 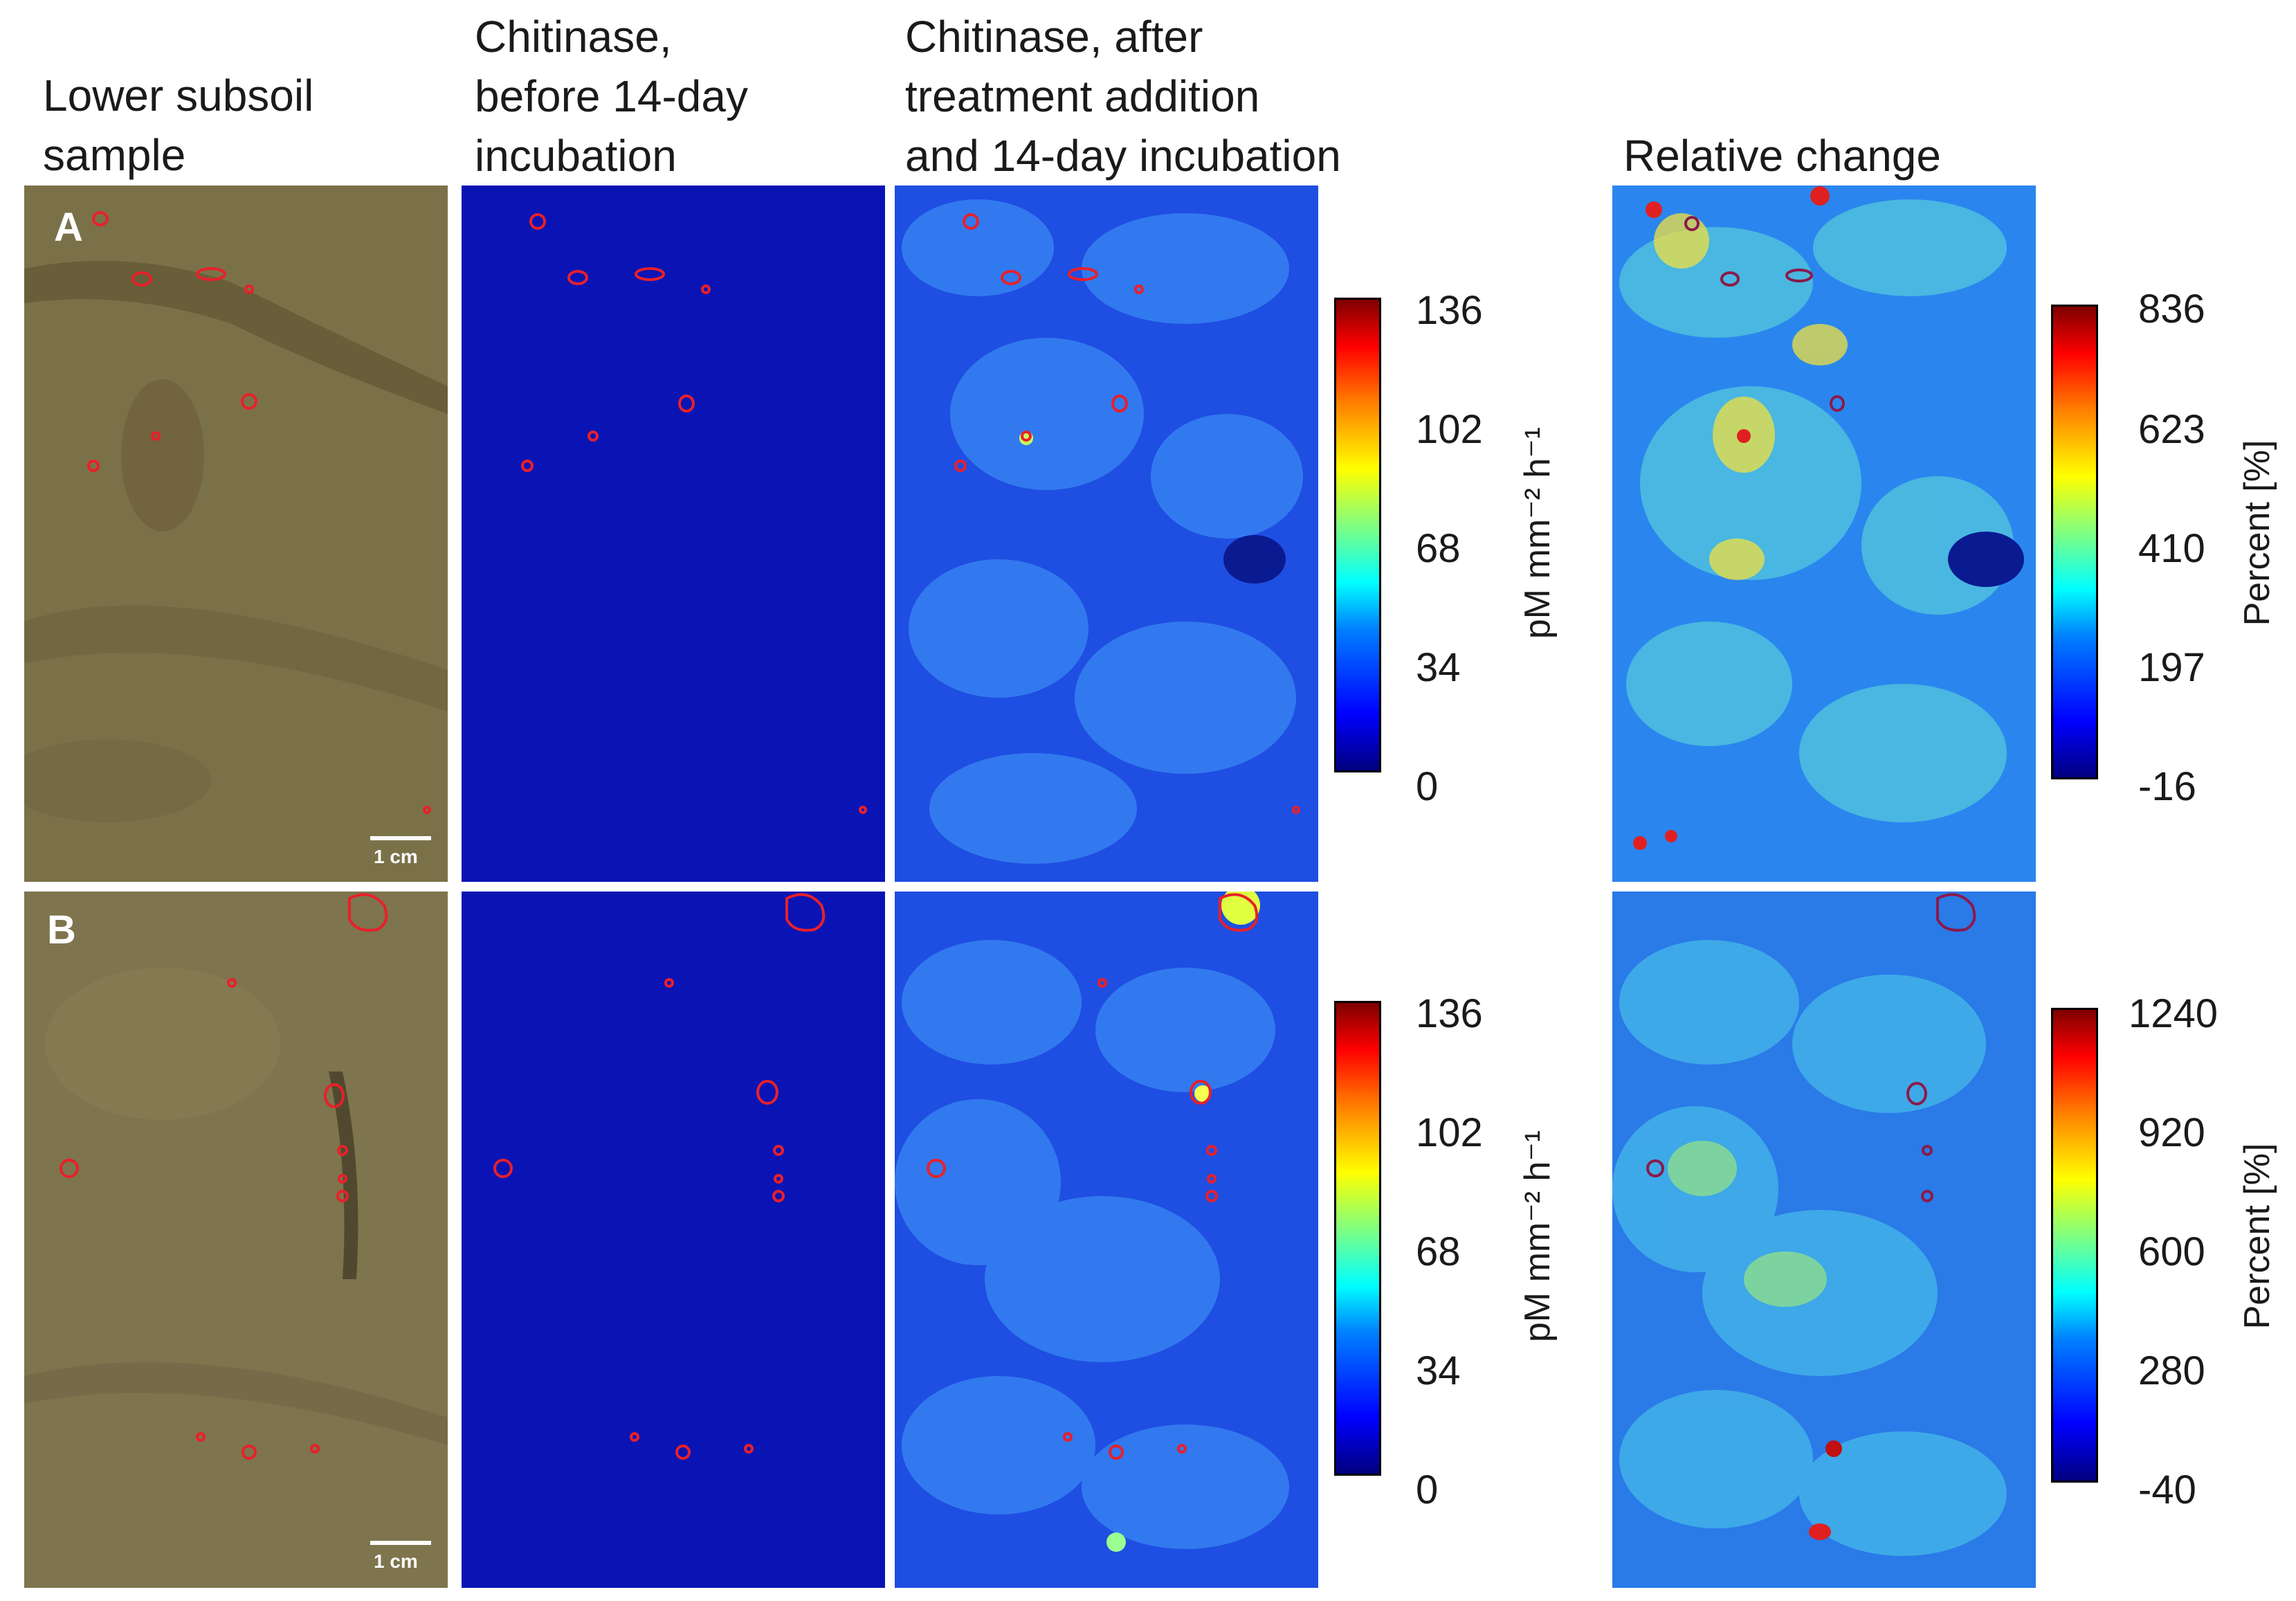 I want to click on colorbar-enzyme-a-tick: 136, so click(x=1449, y=310).